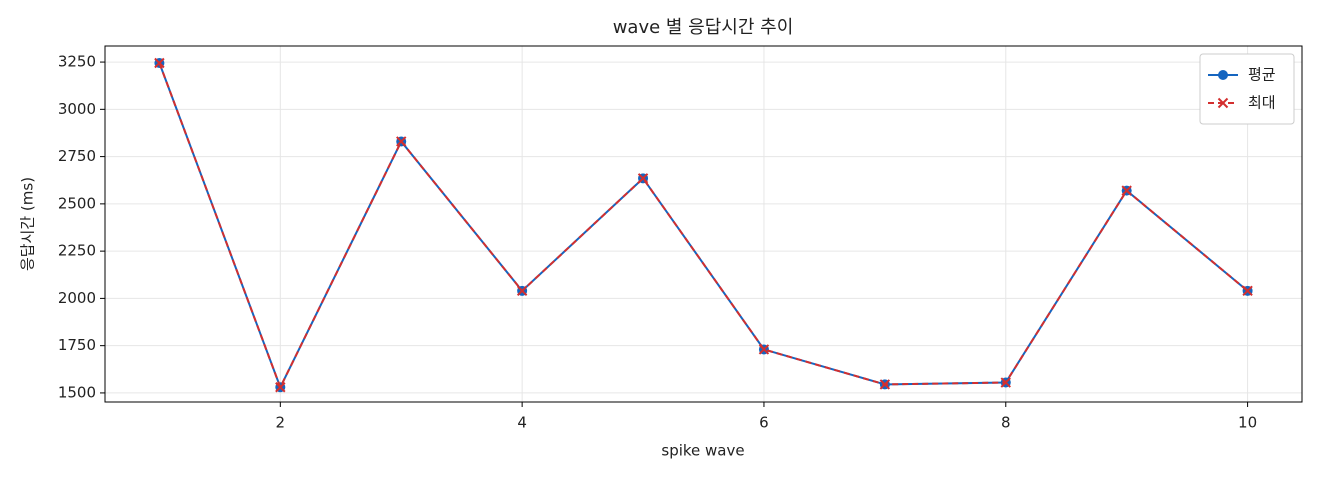  Describe the element at coordinates (77, 109) in the screenshot. I see `y-tick-label: 3000` at that location.